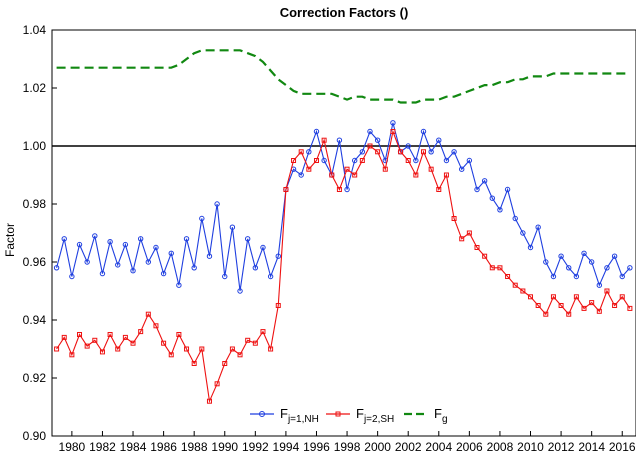 This screenshot has width=636, height=454. What do you see at coordinates (255, 447) in the screenshot?
I see `x-tick-label: 1992` at bounding box center [255, 447].